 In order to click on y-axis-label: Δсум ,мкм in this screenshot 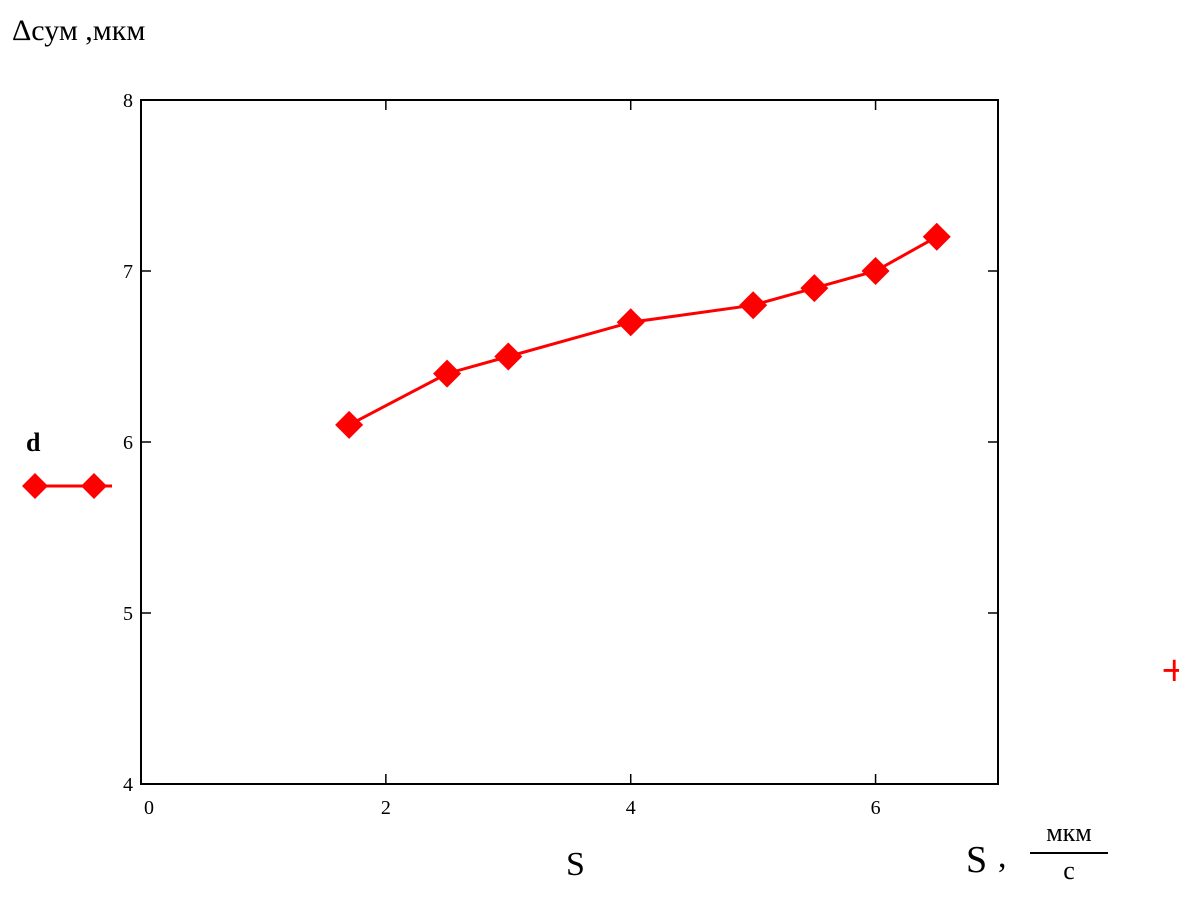, I will do `click(79, 30)`.